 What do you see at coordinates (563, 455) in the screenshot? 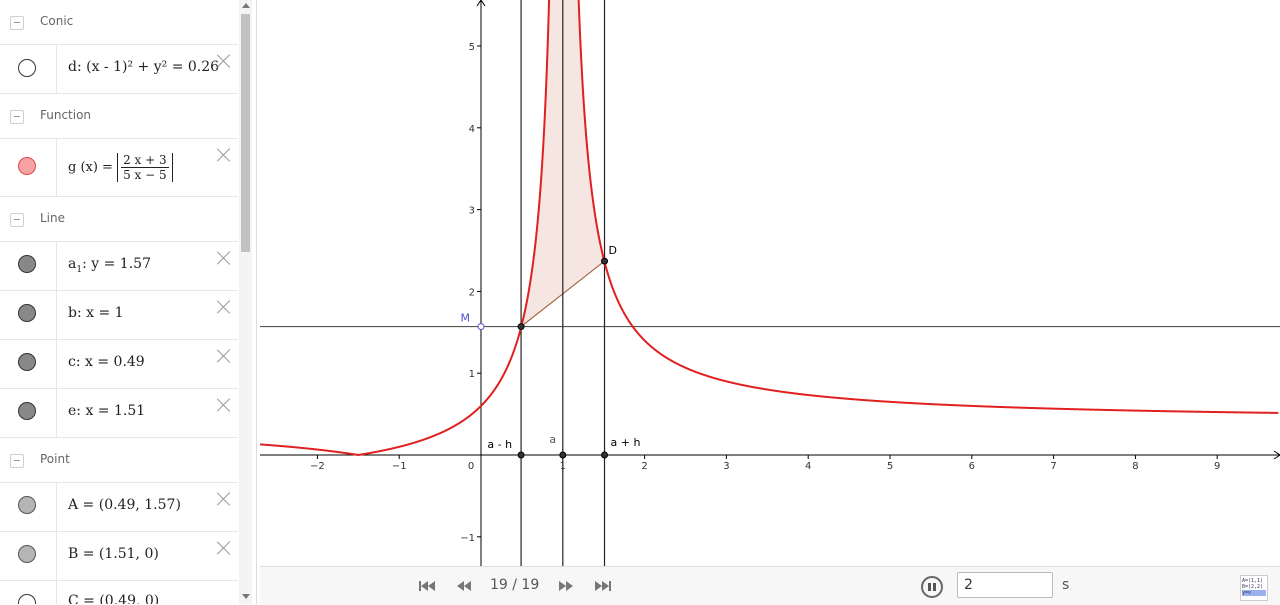
I see `point-a` at bounding box center [563, 455].